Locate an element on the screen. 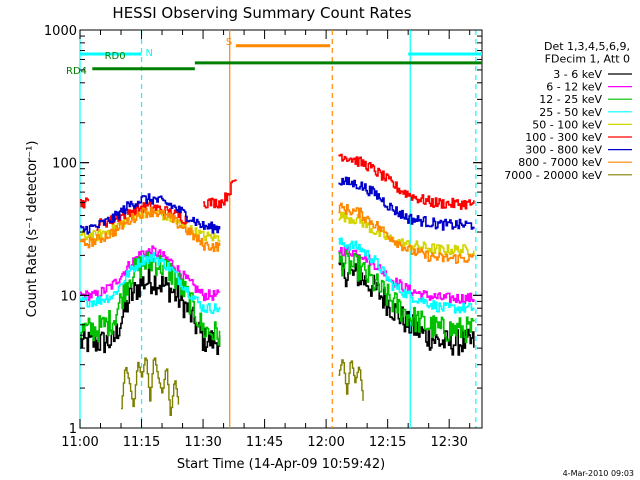  series-4-line is located at coordinates (406, 233).